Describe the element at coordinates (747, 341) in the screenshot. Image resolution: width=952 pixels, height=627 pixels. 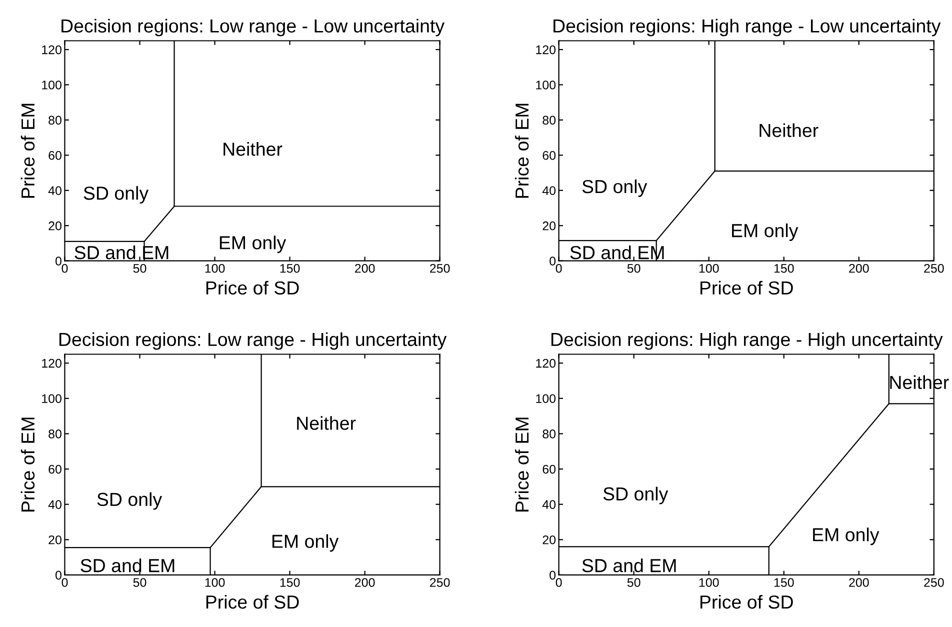
I see `chart-title: Decision regions: High range - High uncertainty` at that location.